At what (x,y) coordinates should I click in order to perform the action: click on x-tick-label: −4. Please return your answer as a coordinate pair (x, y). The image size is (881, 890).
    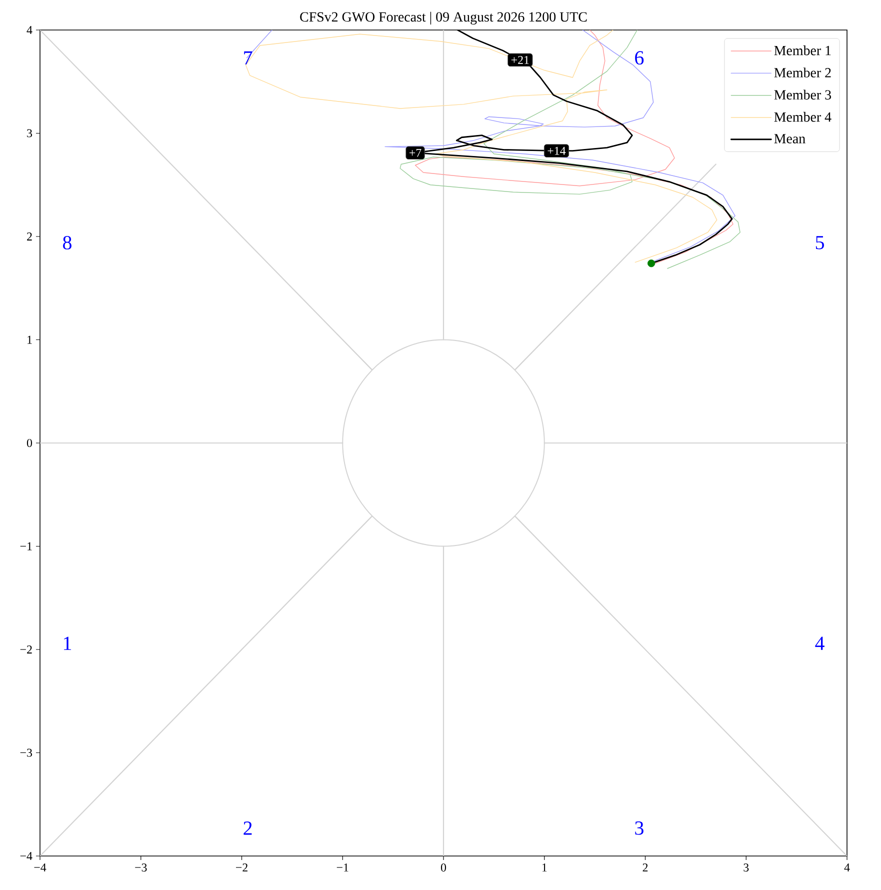
    Looking at the image, I should click on (40, 868).